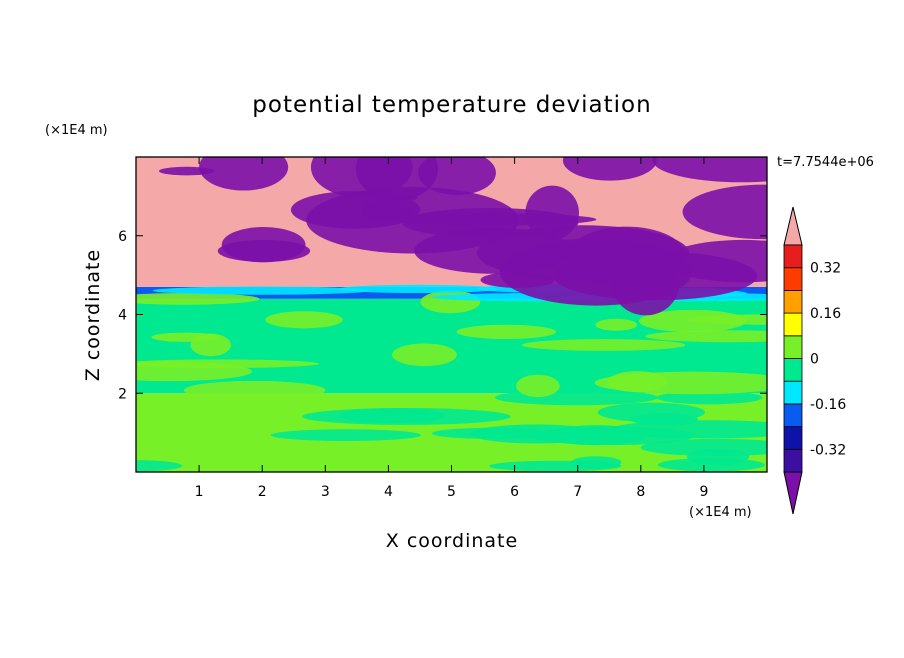  I want to click on time-label: t=7.7544e+06, so click(825, 162).